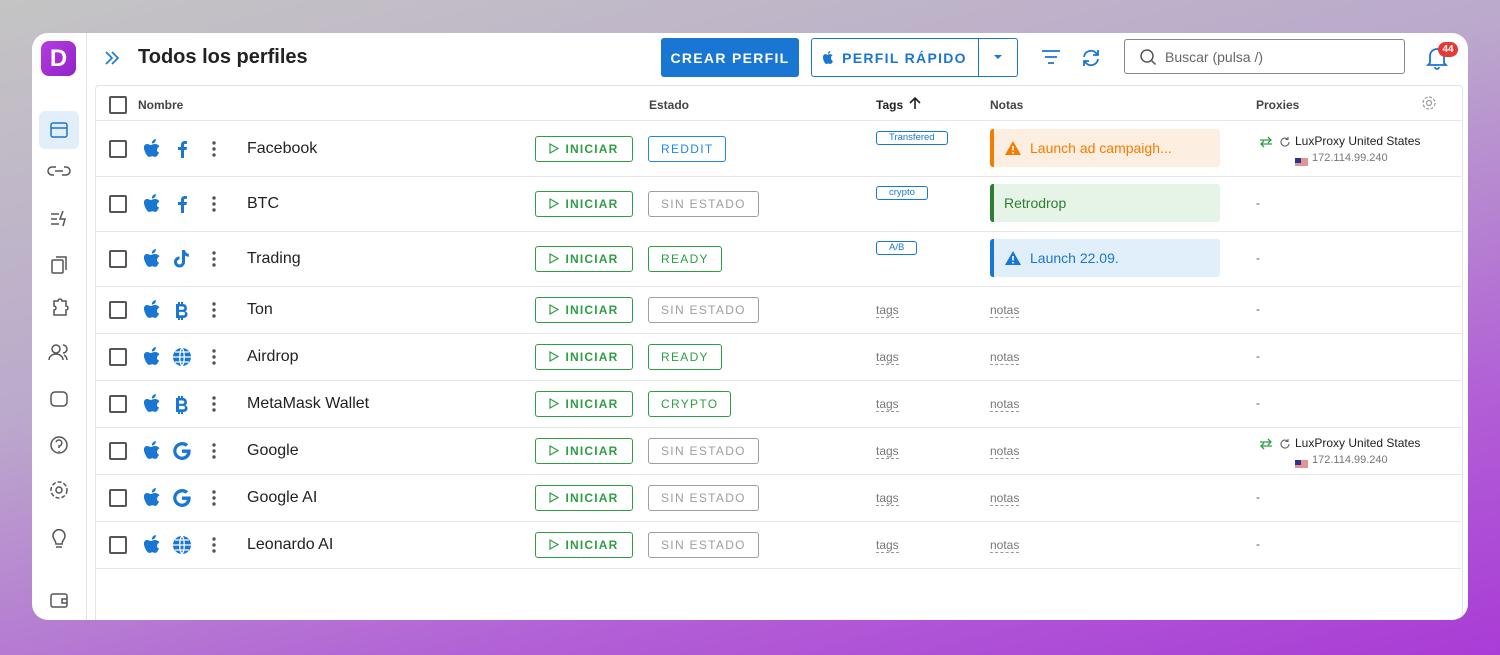 This screenshot has width=1500, height=655. I want to click on quick-profile-button: PERFIL RÁPIDO, so click(895, 57).